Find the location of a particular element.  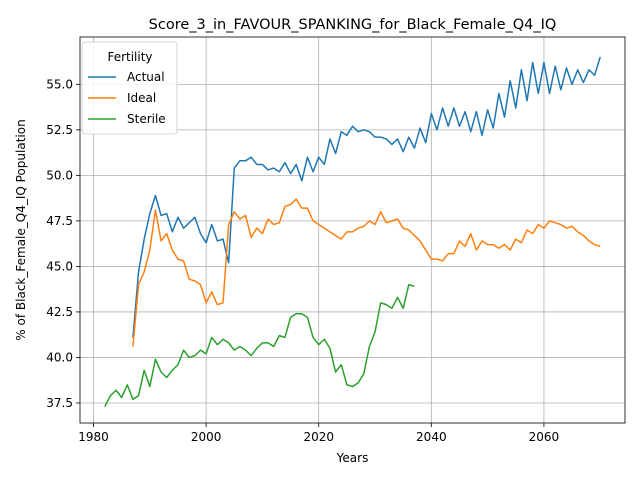

legend-title: Fertility is located at coordinates (129, 57).